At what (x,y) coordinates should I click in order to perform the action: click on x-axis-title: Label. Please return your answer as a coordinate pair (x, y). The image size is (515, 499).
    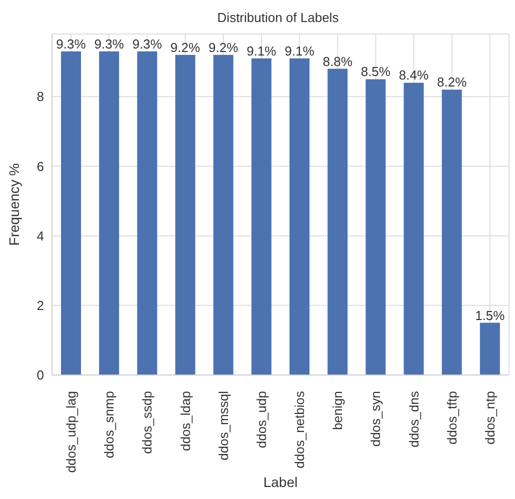
    Looking at the image, I should click on (280, 482).